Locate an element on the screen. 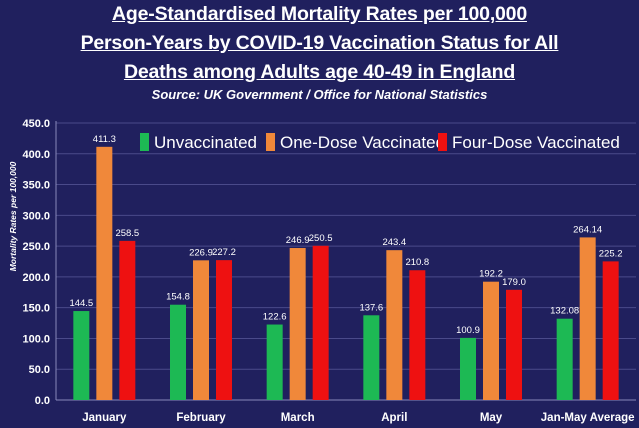 The height and width of the screenshot is (428, 639). data-label: 132.08 is located at coordinates (564, 311).